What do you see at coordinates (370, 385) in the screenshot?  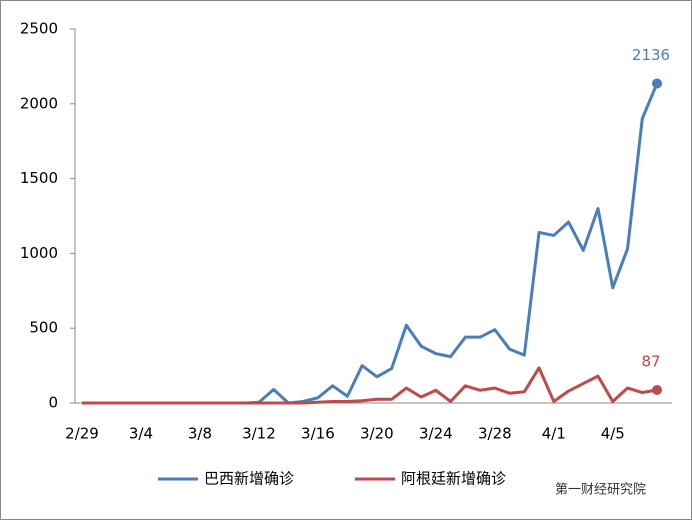 I see `series-line` at bounding box center [370, 385].